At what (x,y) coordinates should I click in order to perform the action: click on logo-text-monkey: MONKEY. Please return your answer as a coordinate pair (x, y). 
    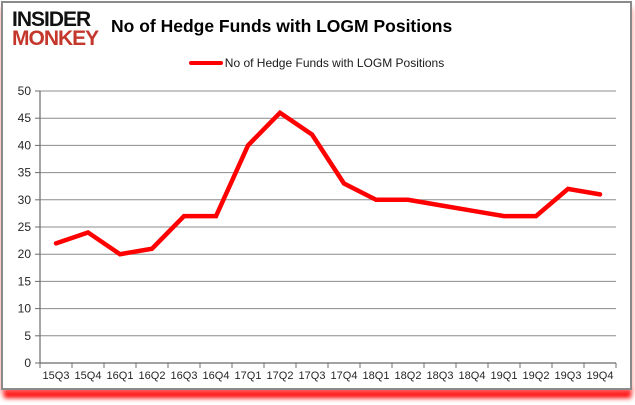
    Looking at the image, I should click on (55, 38).